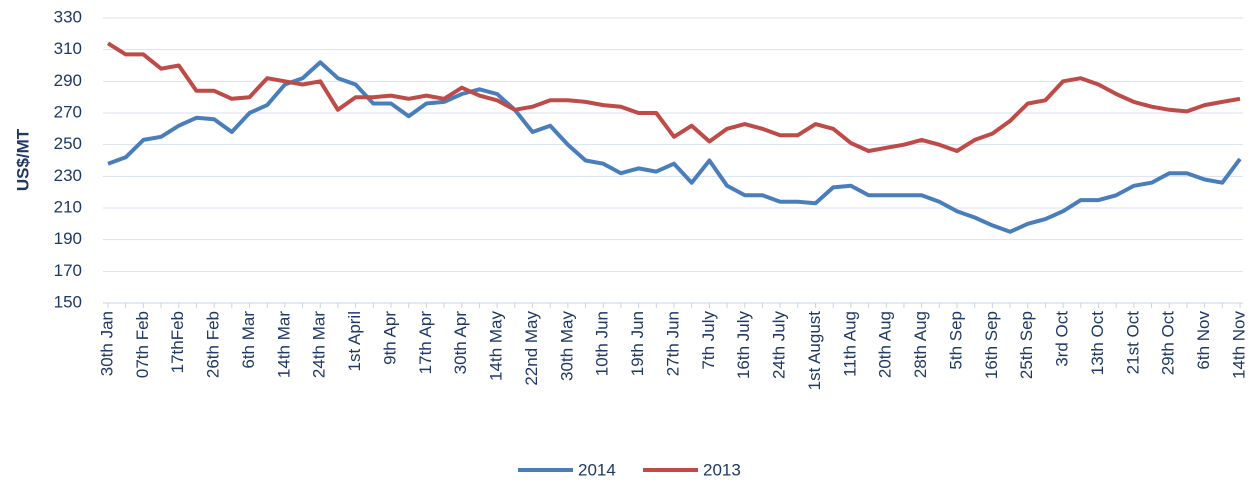 The height and width of the screenshot is (485, 1251). Describe the element at coordinates (920, 344) in the screenshot. I see `x-tick-label: 28th Aug` at that location.